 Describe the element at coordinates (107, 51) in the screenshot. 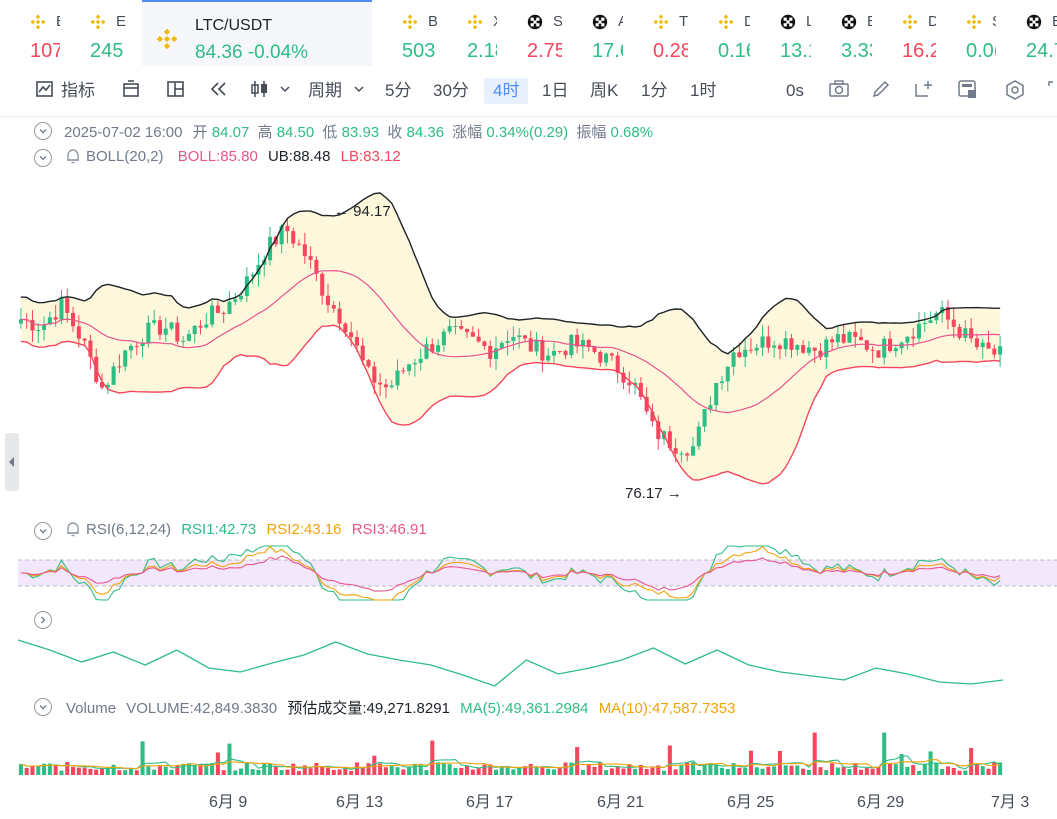

I see `ticker-value: 245` at that location.